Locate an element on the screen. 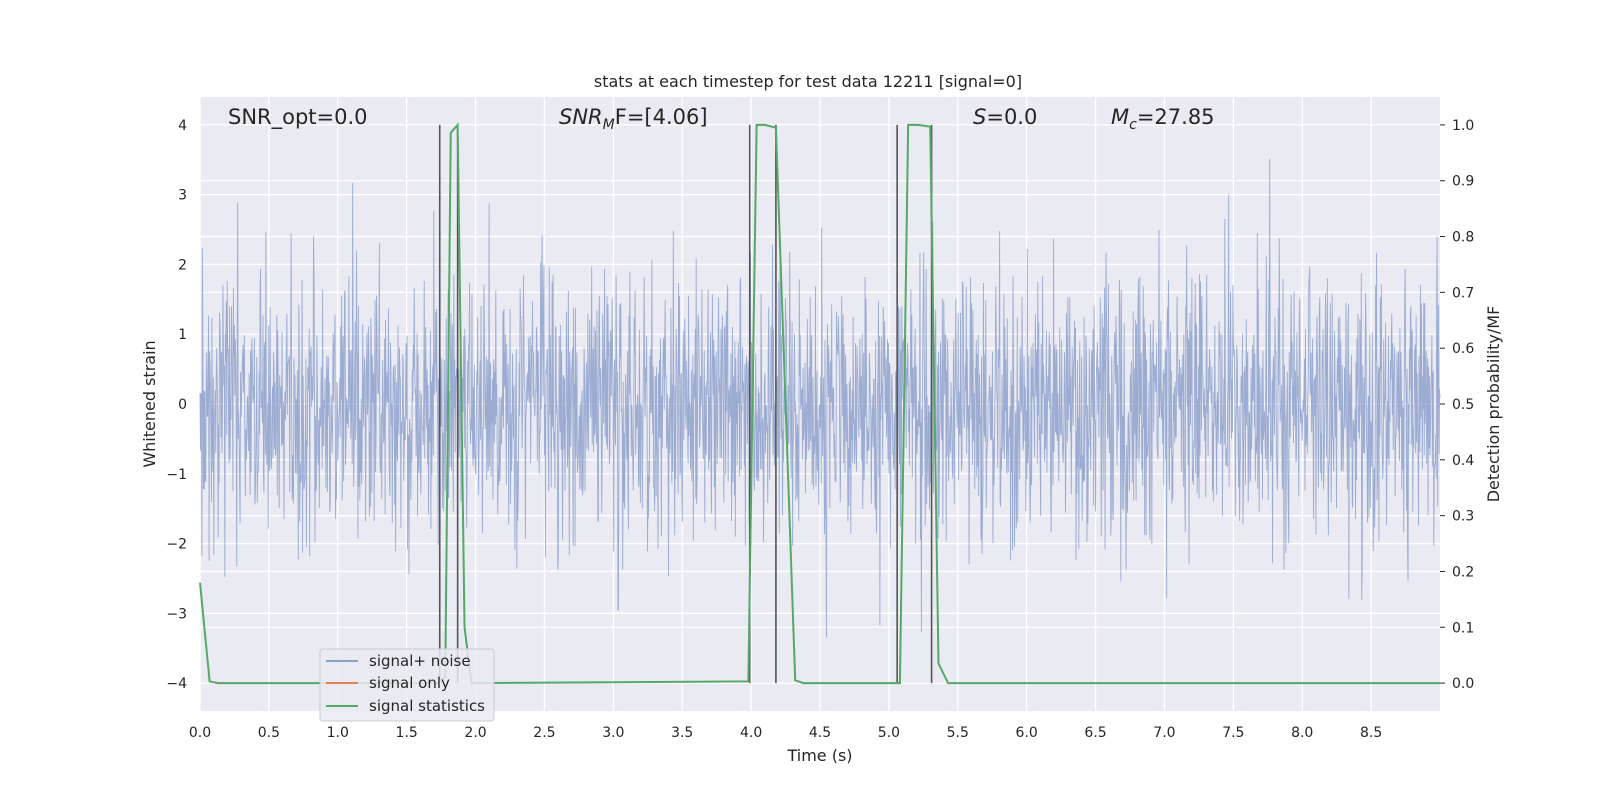 This screenshot has width=1600, height=800. legend-item-signal-noise: signal+ noise is located at coordinates (398, 661).